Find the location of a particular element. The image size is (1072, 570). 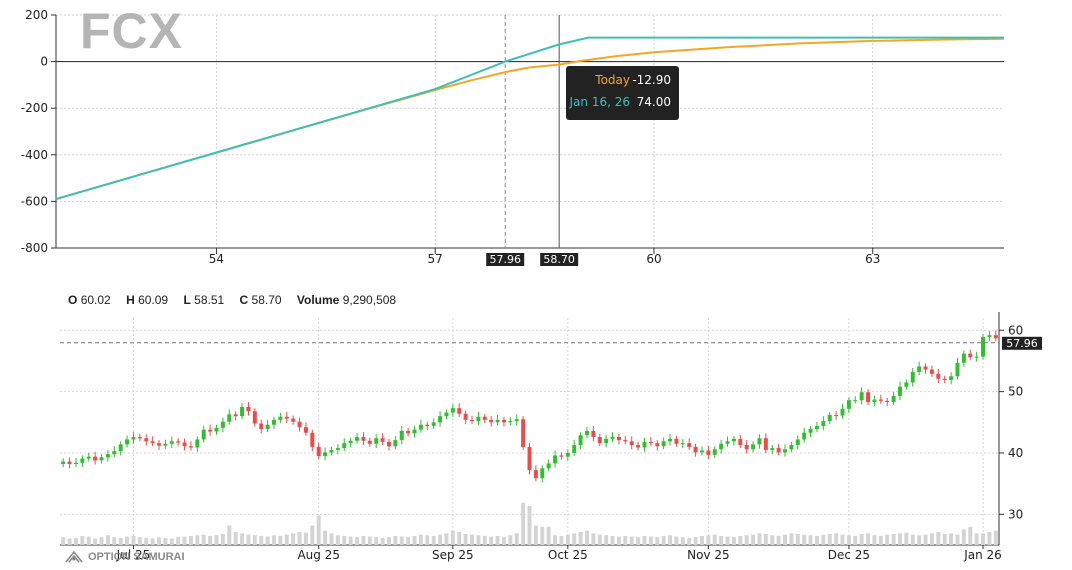

brand-watermark: OPTION SAMURAI is located at coordinates (124, 557).